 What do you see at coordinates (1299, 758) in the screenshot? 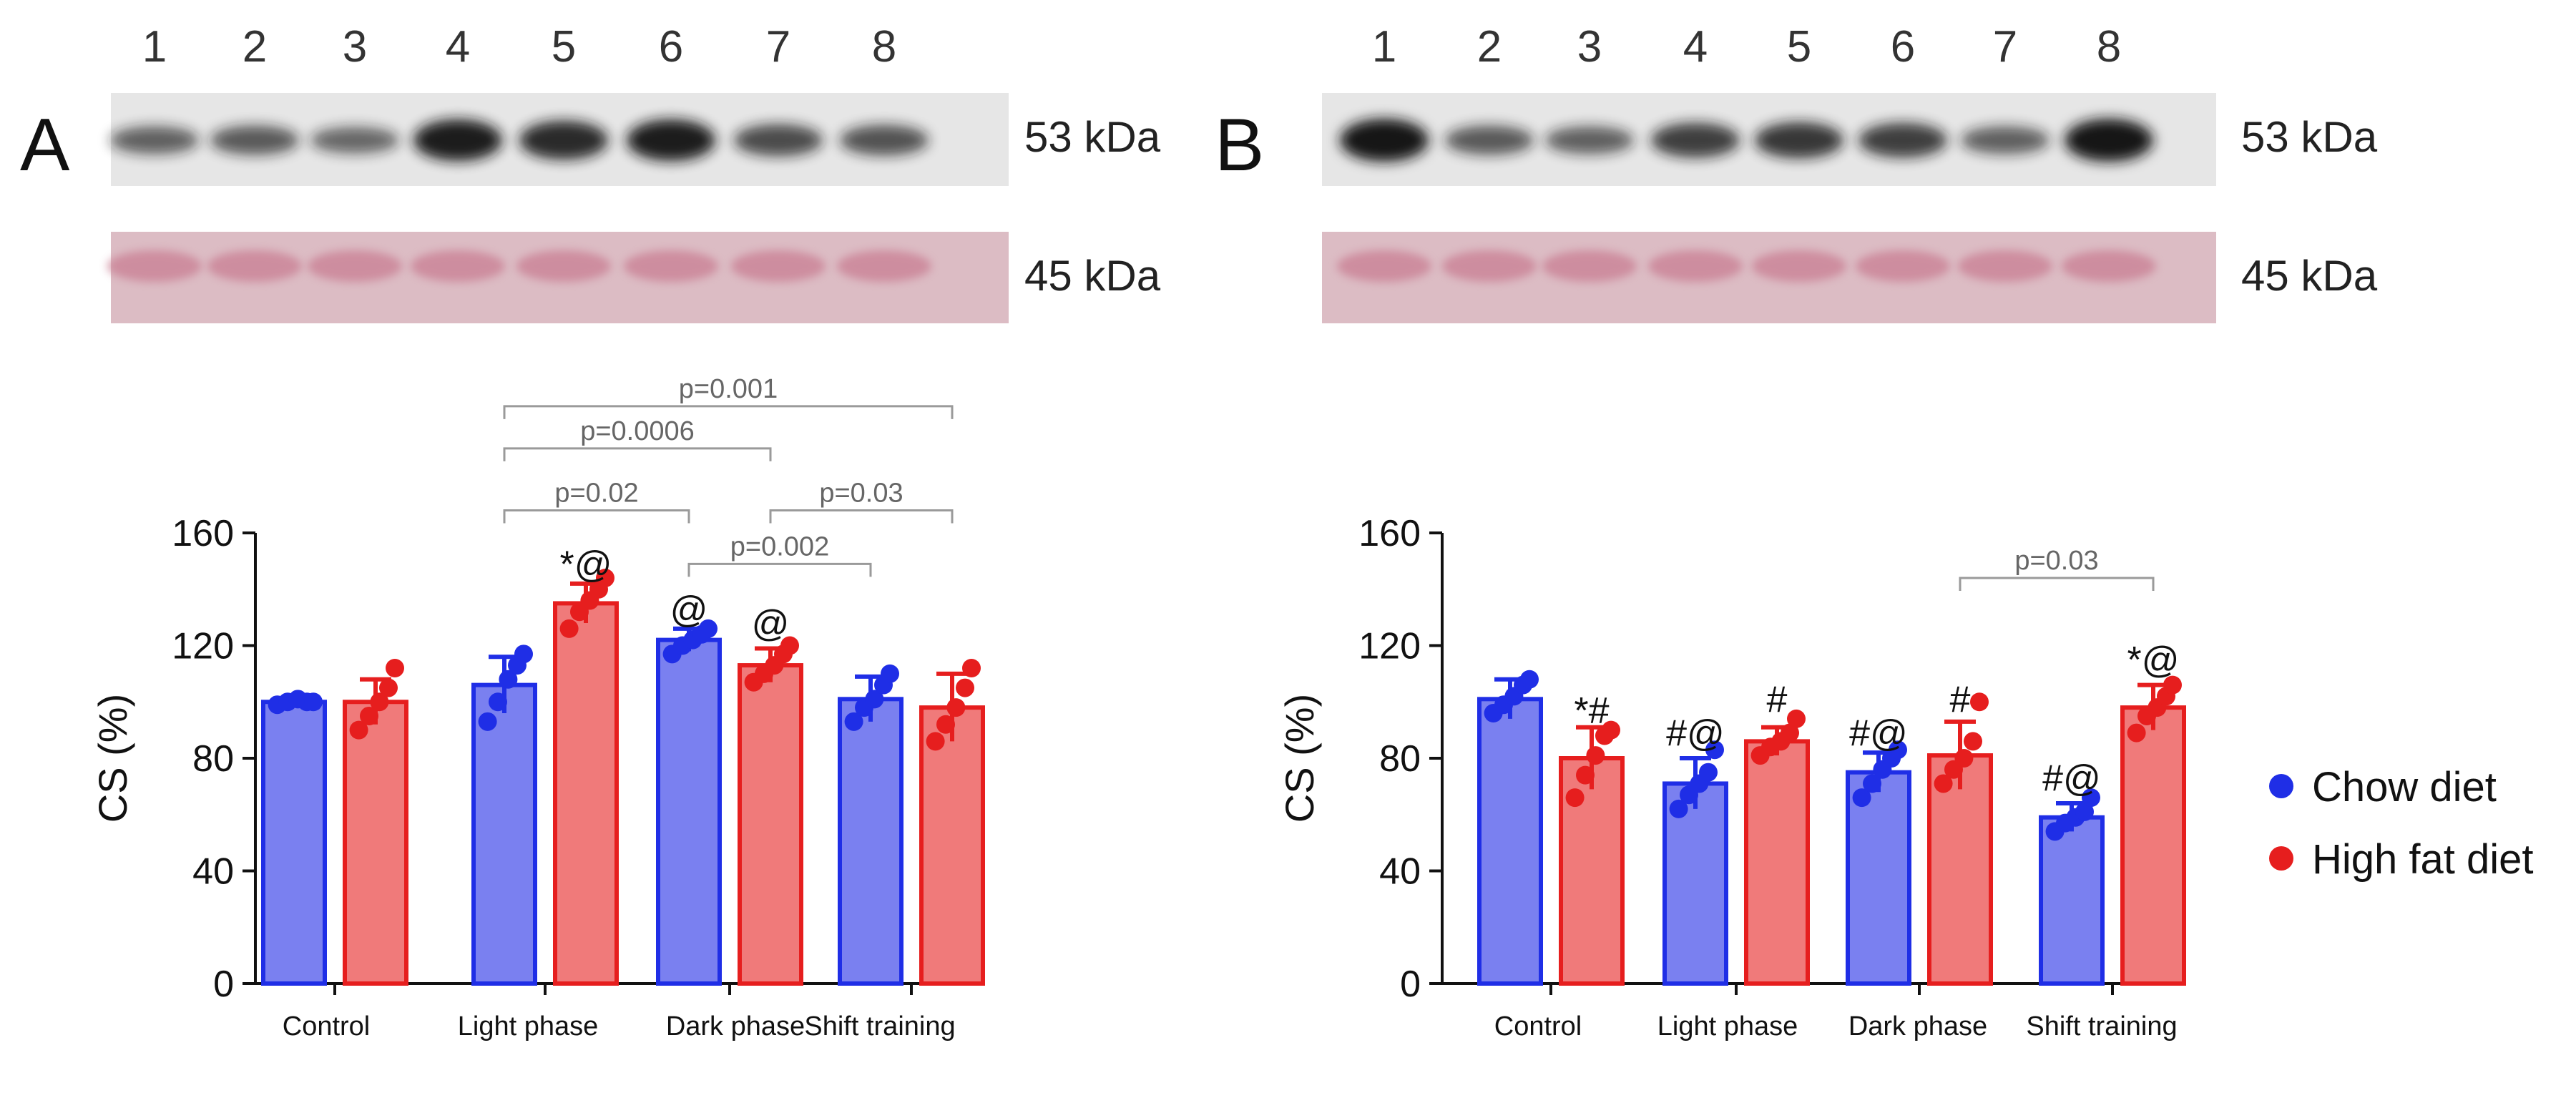
I see `y-axis-title: CS (%)` at bounding box center [1299, 758].